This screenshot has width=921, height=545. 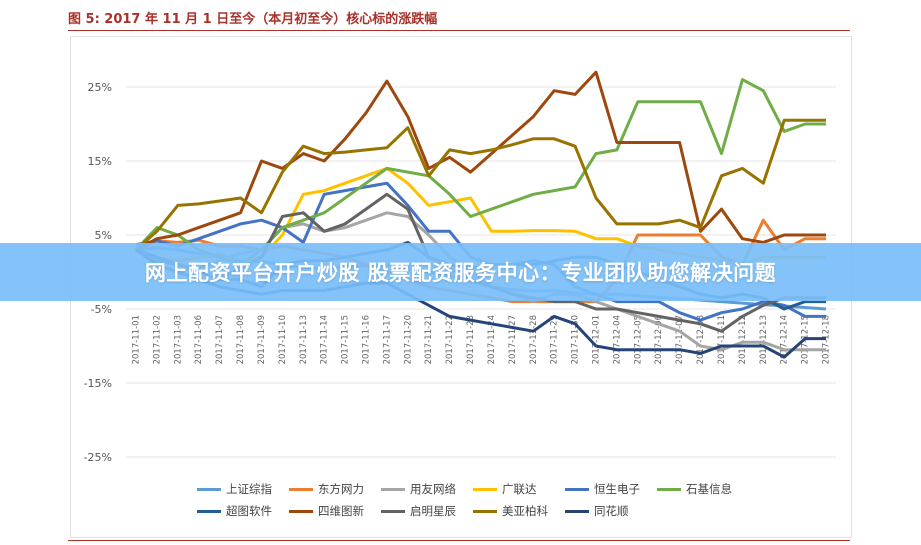 I want to click on x-tick-label: 2017-12-05, so click(x=638, y=339).